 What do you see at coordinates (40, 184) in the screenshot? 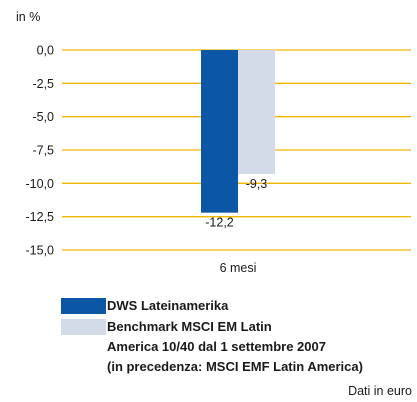
I see `y-tick-label: -10,0` at bounding box center [40, 184].